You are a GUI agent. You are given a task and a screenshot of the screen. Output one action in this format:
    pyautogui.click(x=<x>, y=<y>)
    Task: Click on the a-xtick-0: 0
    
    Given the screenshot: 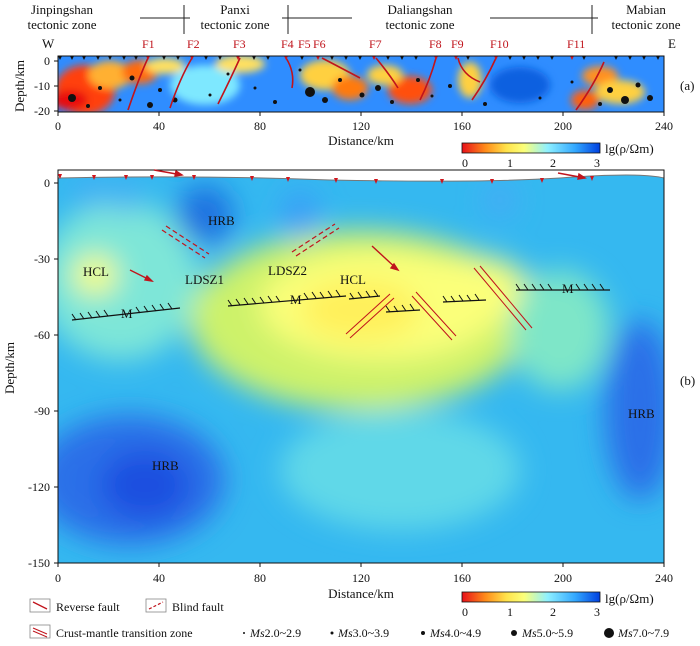 What is the action you would take?
    pyautogui.click(x=58, y=126)
    